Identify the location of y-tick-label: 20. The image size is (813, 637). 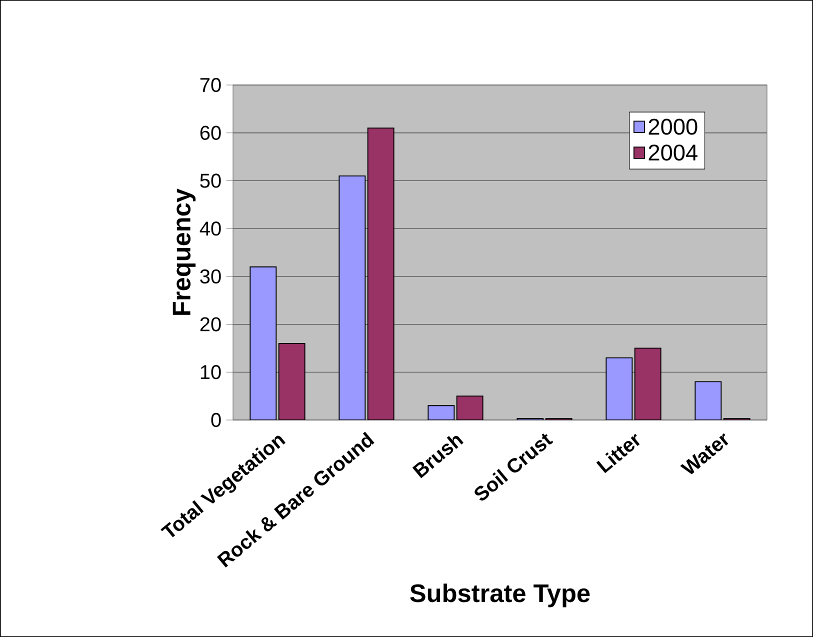
(210, 324).